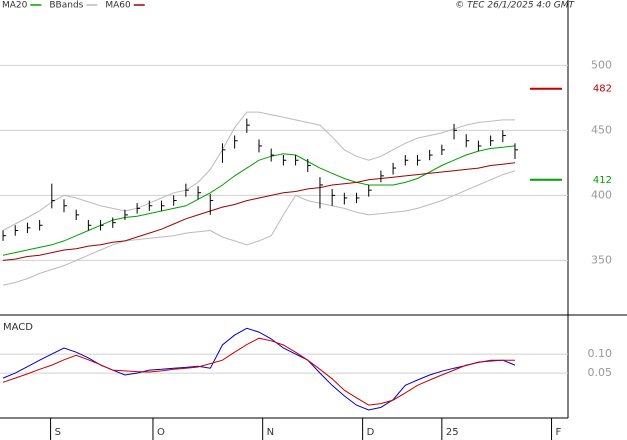 The image size is (627, 440). Describe the element at coordinates (18, 327) in the screenshot. I see `panel-title: MACD` at that location.